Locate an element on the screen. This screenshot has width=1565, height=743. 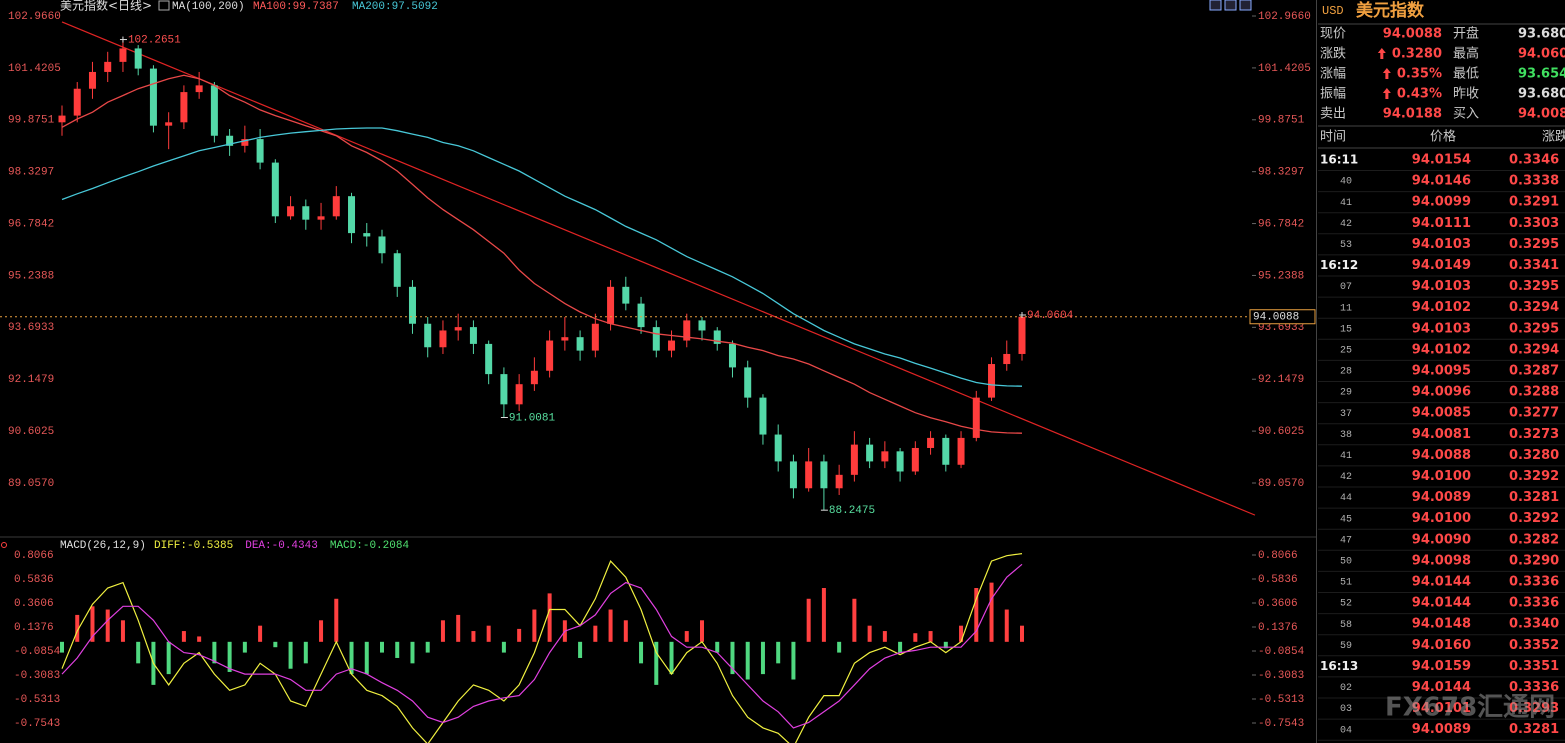
trade-time: 04 is located at coordinates (1346, 730).